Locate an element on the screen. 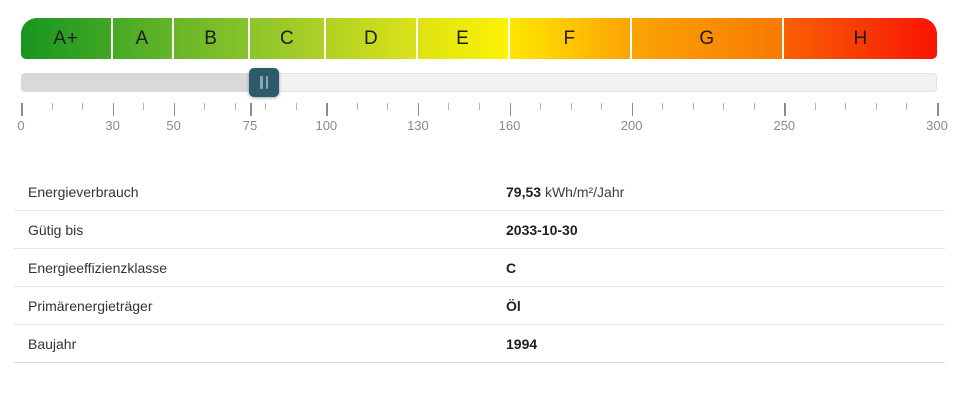 This screenshot has width=959, height=400. details-value-number: C is located at coordinates (511, 267).